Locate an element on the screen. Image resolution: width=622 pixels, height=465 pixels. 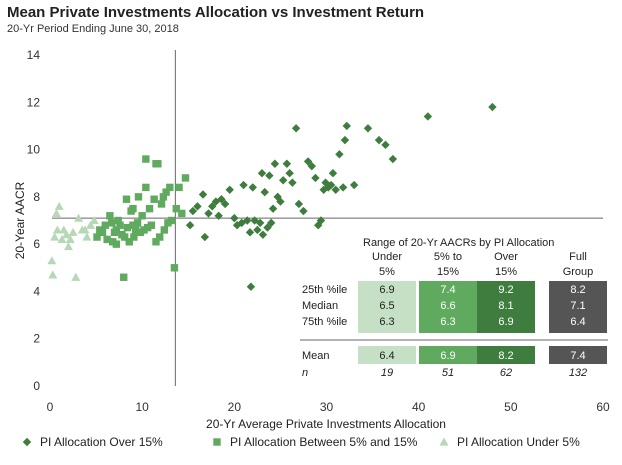
table-cell-value: 6.6 is located at coordinates (447, 306).